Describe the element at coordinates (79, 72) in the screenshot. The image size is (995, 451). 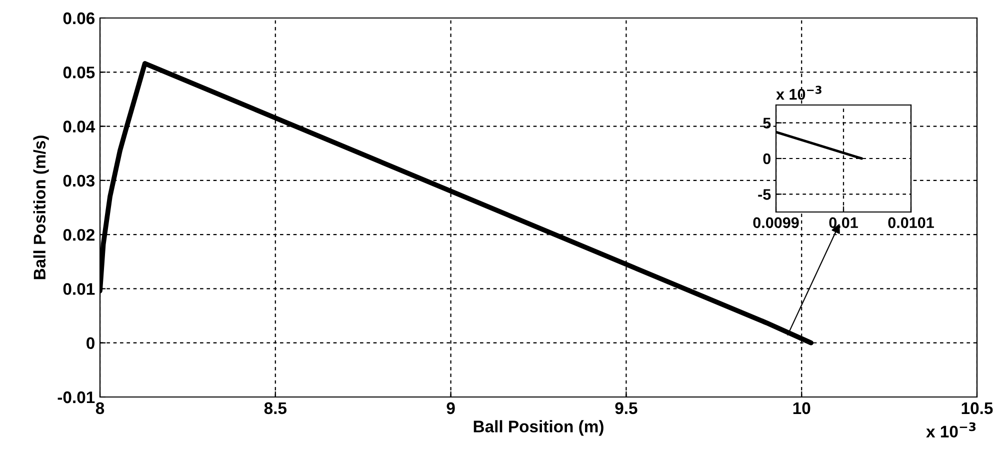
I see `y-tick-label: 0.05` at that location.